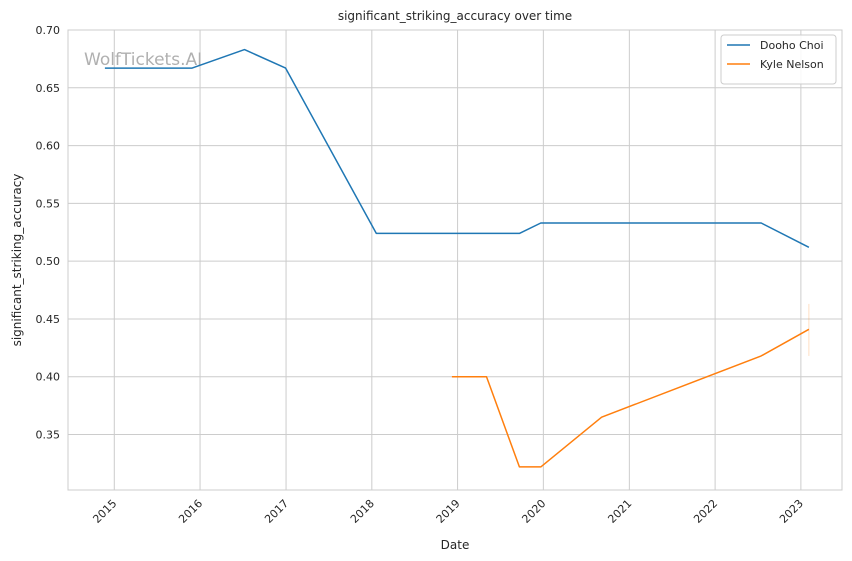 The image size is (852, 561). What do you see at coordinates (17, 260) in the screenshot?
I see `y-axis-label: significant_striking_accuracy` at bounding box center [17, 260].